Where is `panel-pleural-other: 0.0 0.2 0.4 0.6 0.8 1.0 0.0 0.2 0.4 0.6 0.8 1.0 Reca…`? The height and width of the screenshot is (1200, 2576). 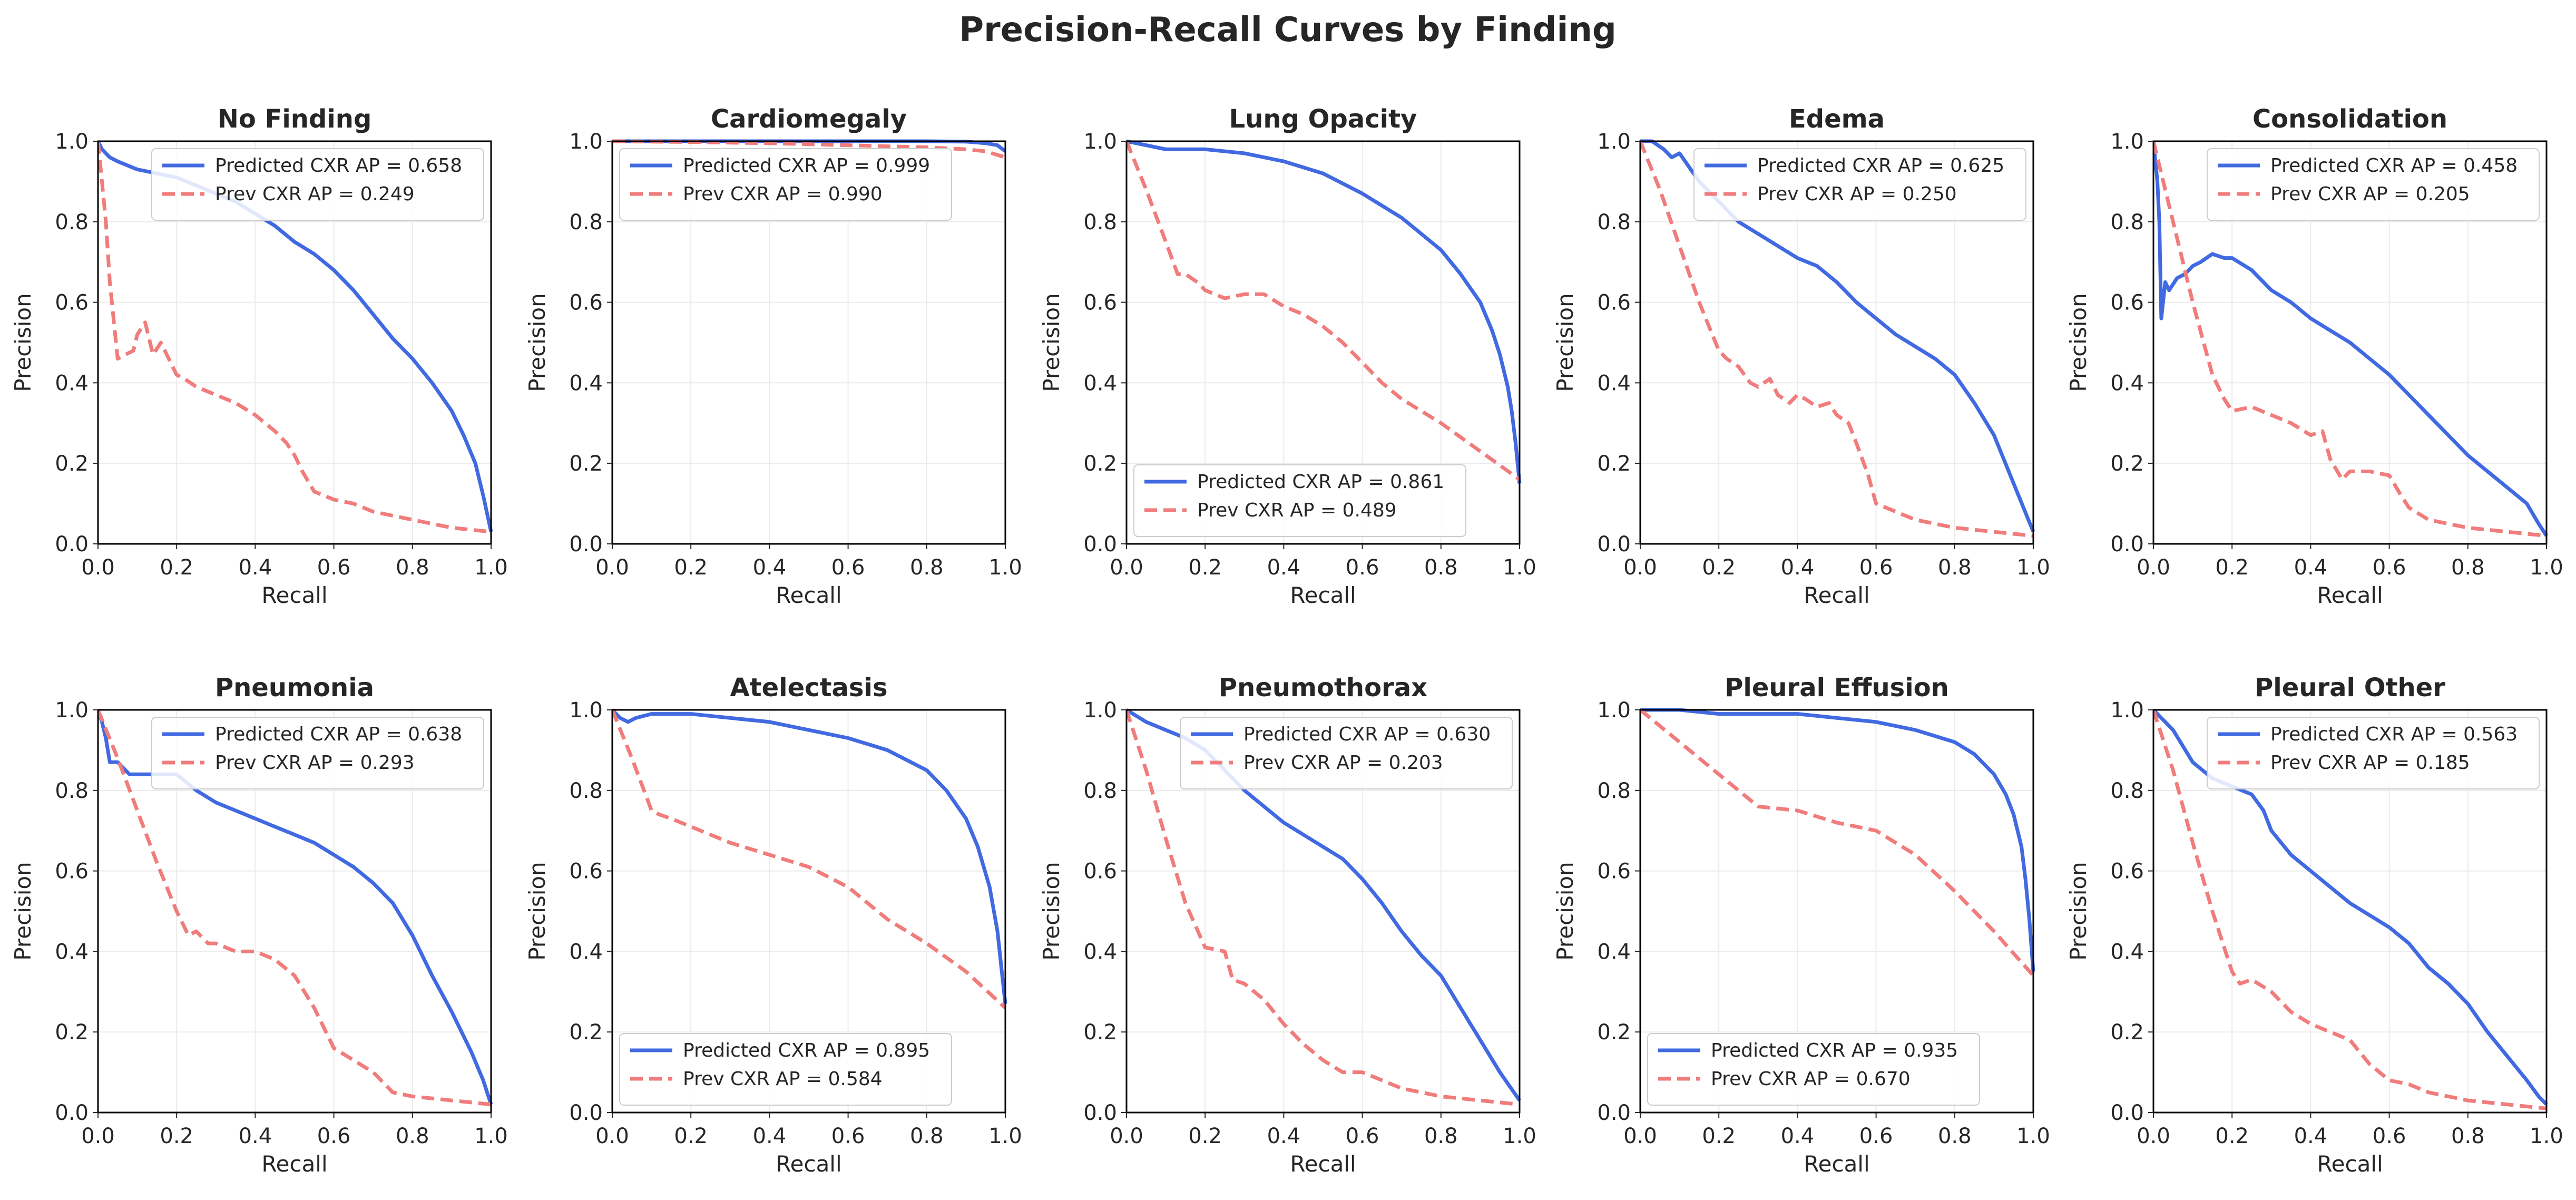
panel-pleural-other: 0.0 0.2 0.4 0.6 0.8 1.0 0.0 0.2 0.4 0.6 0.8 1.0 Reca… is located at coordinates (2314, 925).